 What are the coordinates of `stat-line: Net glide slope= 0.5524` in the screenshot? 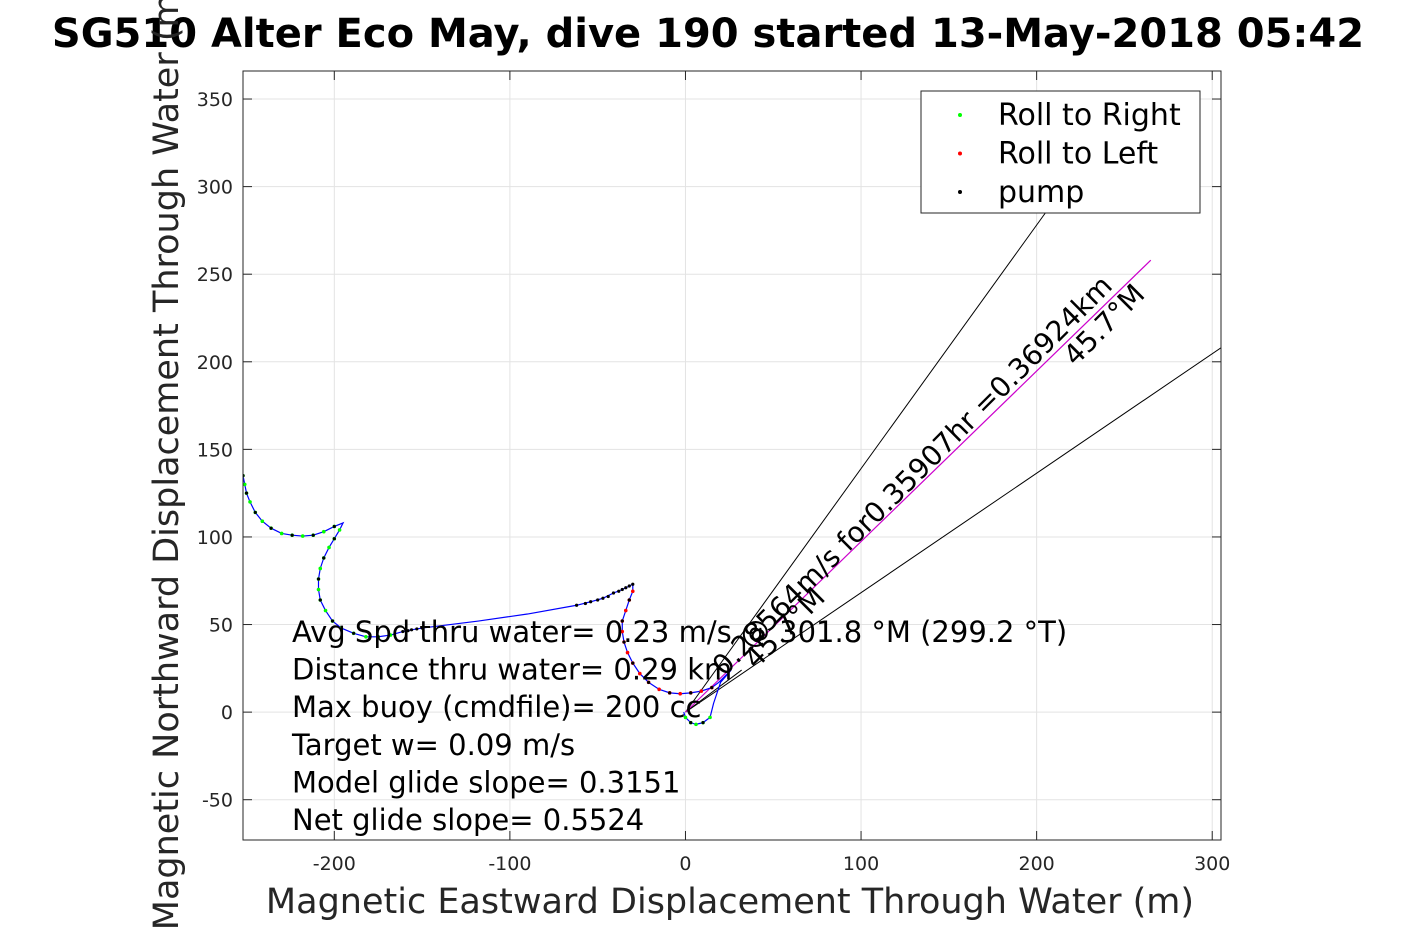 It's located at (468, 820).